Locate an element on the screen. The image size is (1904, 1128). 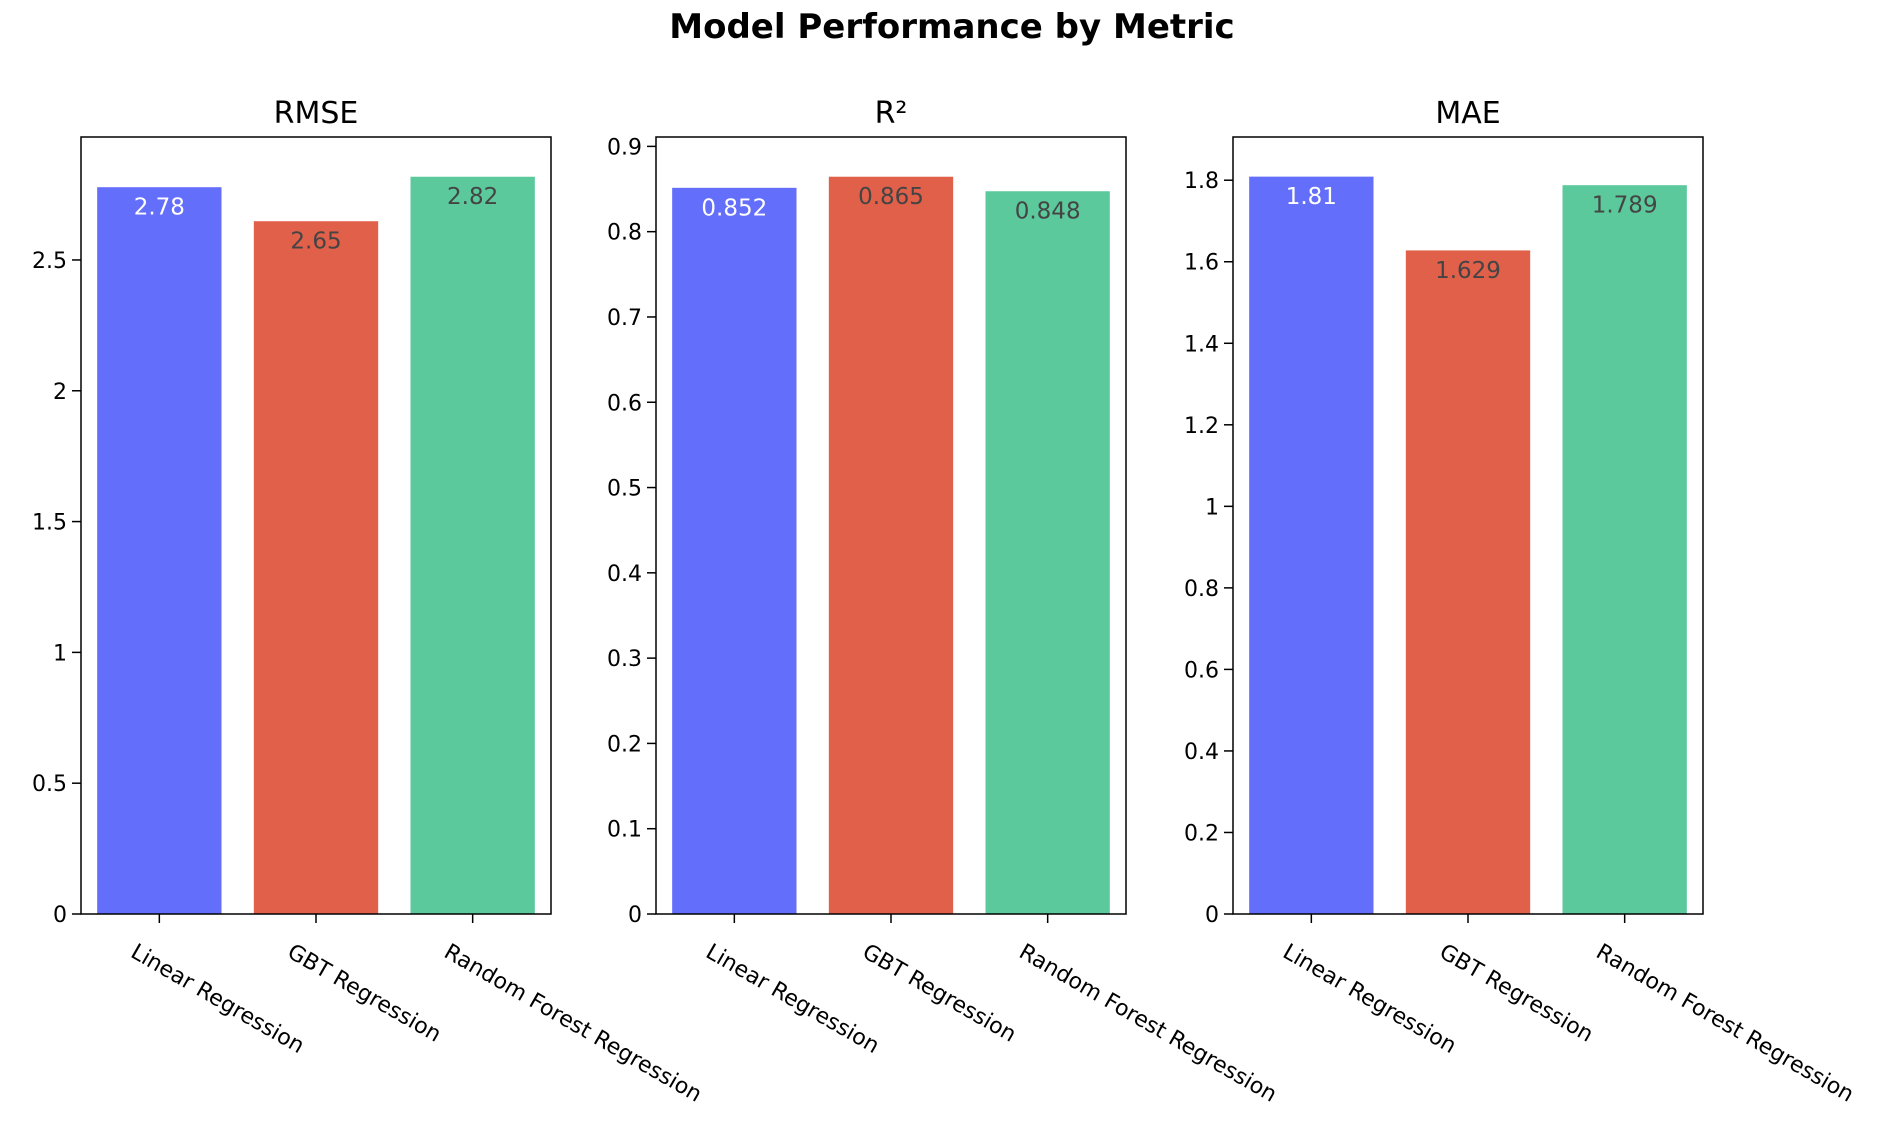
x-tick-label-r-0: Linear Regression is located at coordinates (792, 1000).